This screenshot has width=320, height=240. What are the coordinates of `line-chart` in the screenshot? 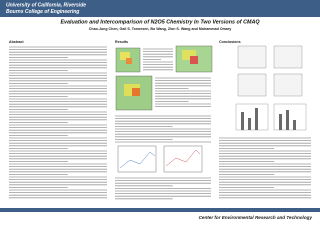 It's located at (160, 159).